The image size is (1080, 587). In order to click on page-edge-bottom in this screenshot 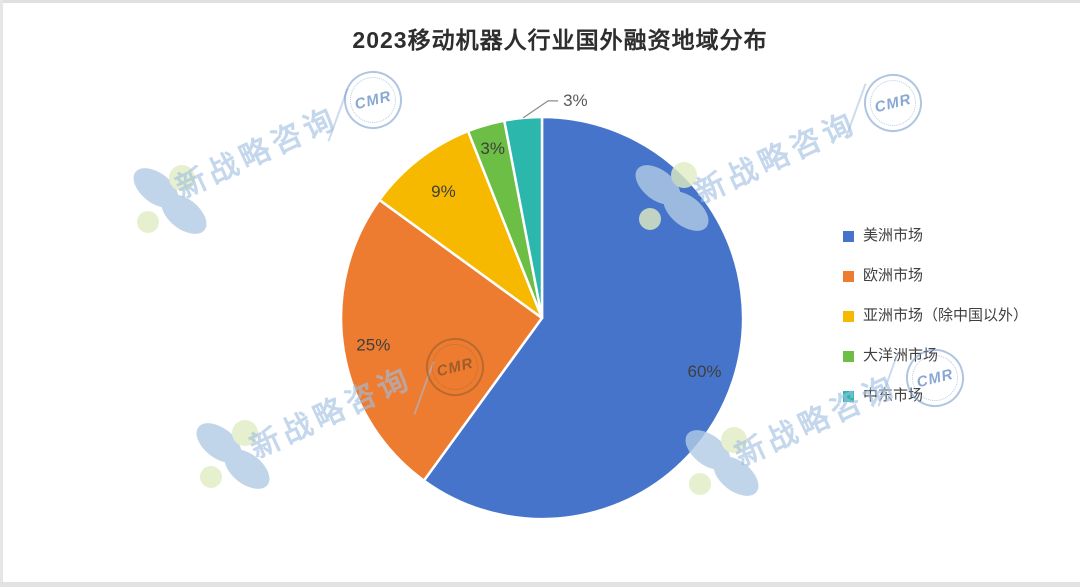, I will do `click(540, 584)`.